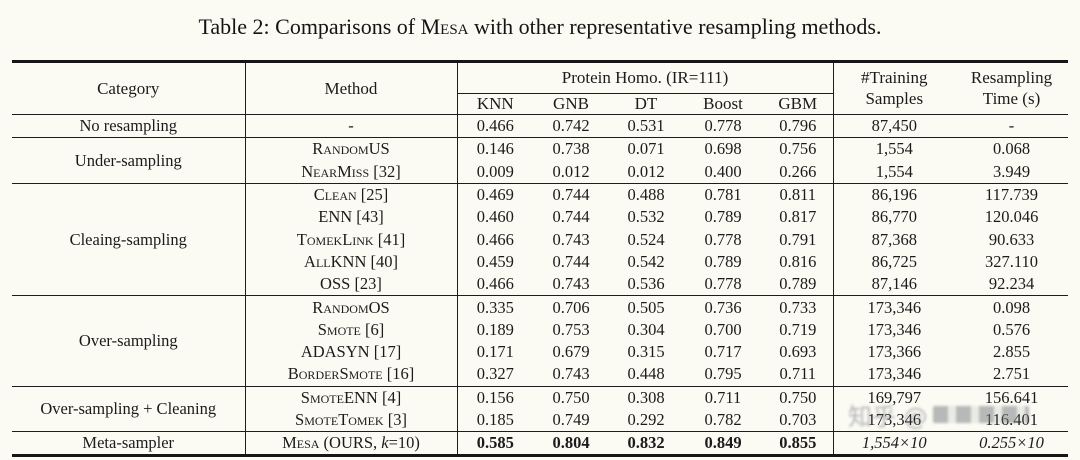 The width and height of the screenshot is (1080, 460). Describe the element at coordinates (798, 329) in the screenshot. I see `score-cell: 0.719` at that location.